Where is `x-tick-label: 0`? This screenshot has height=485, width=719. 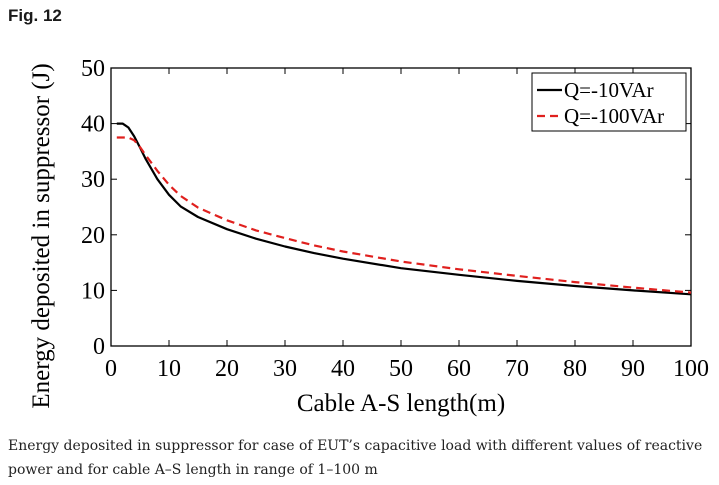
x-tick-label: 0 is located at coordinates (111, 369).